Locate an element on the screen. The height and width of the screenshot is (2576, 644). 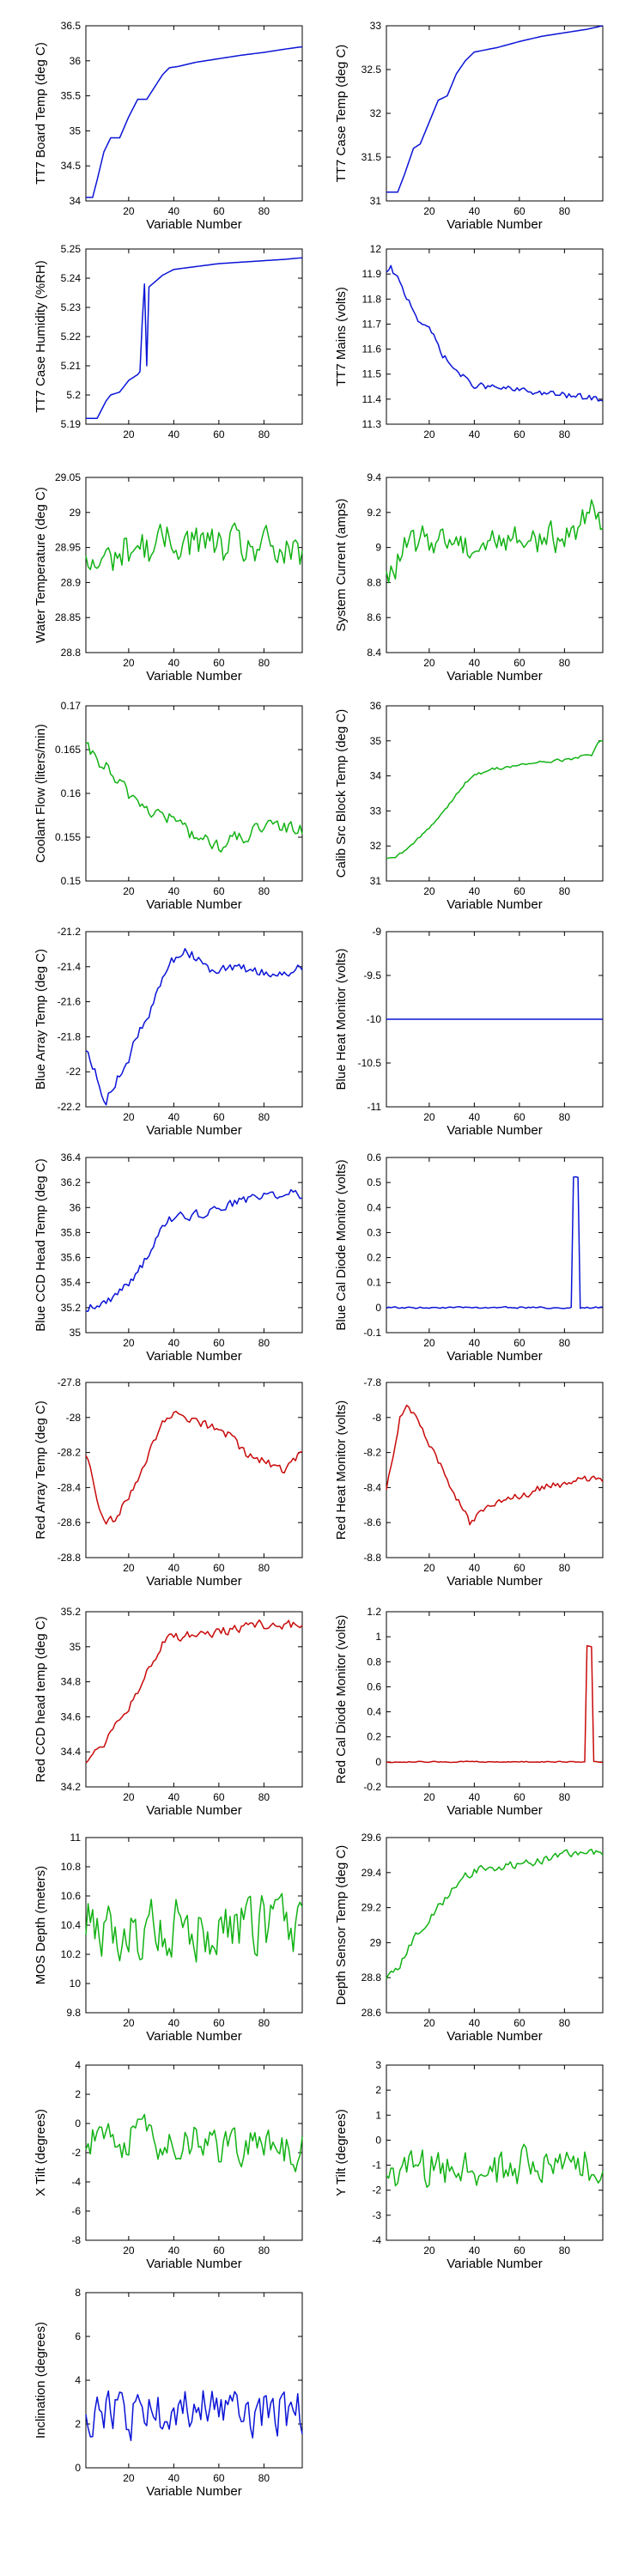
y-tick-label: -21.4 is located at coordinates (70, 967).